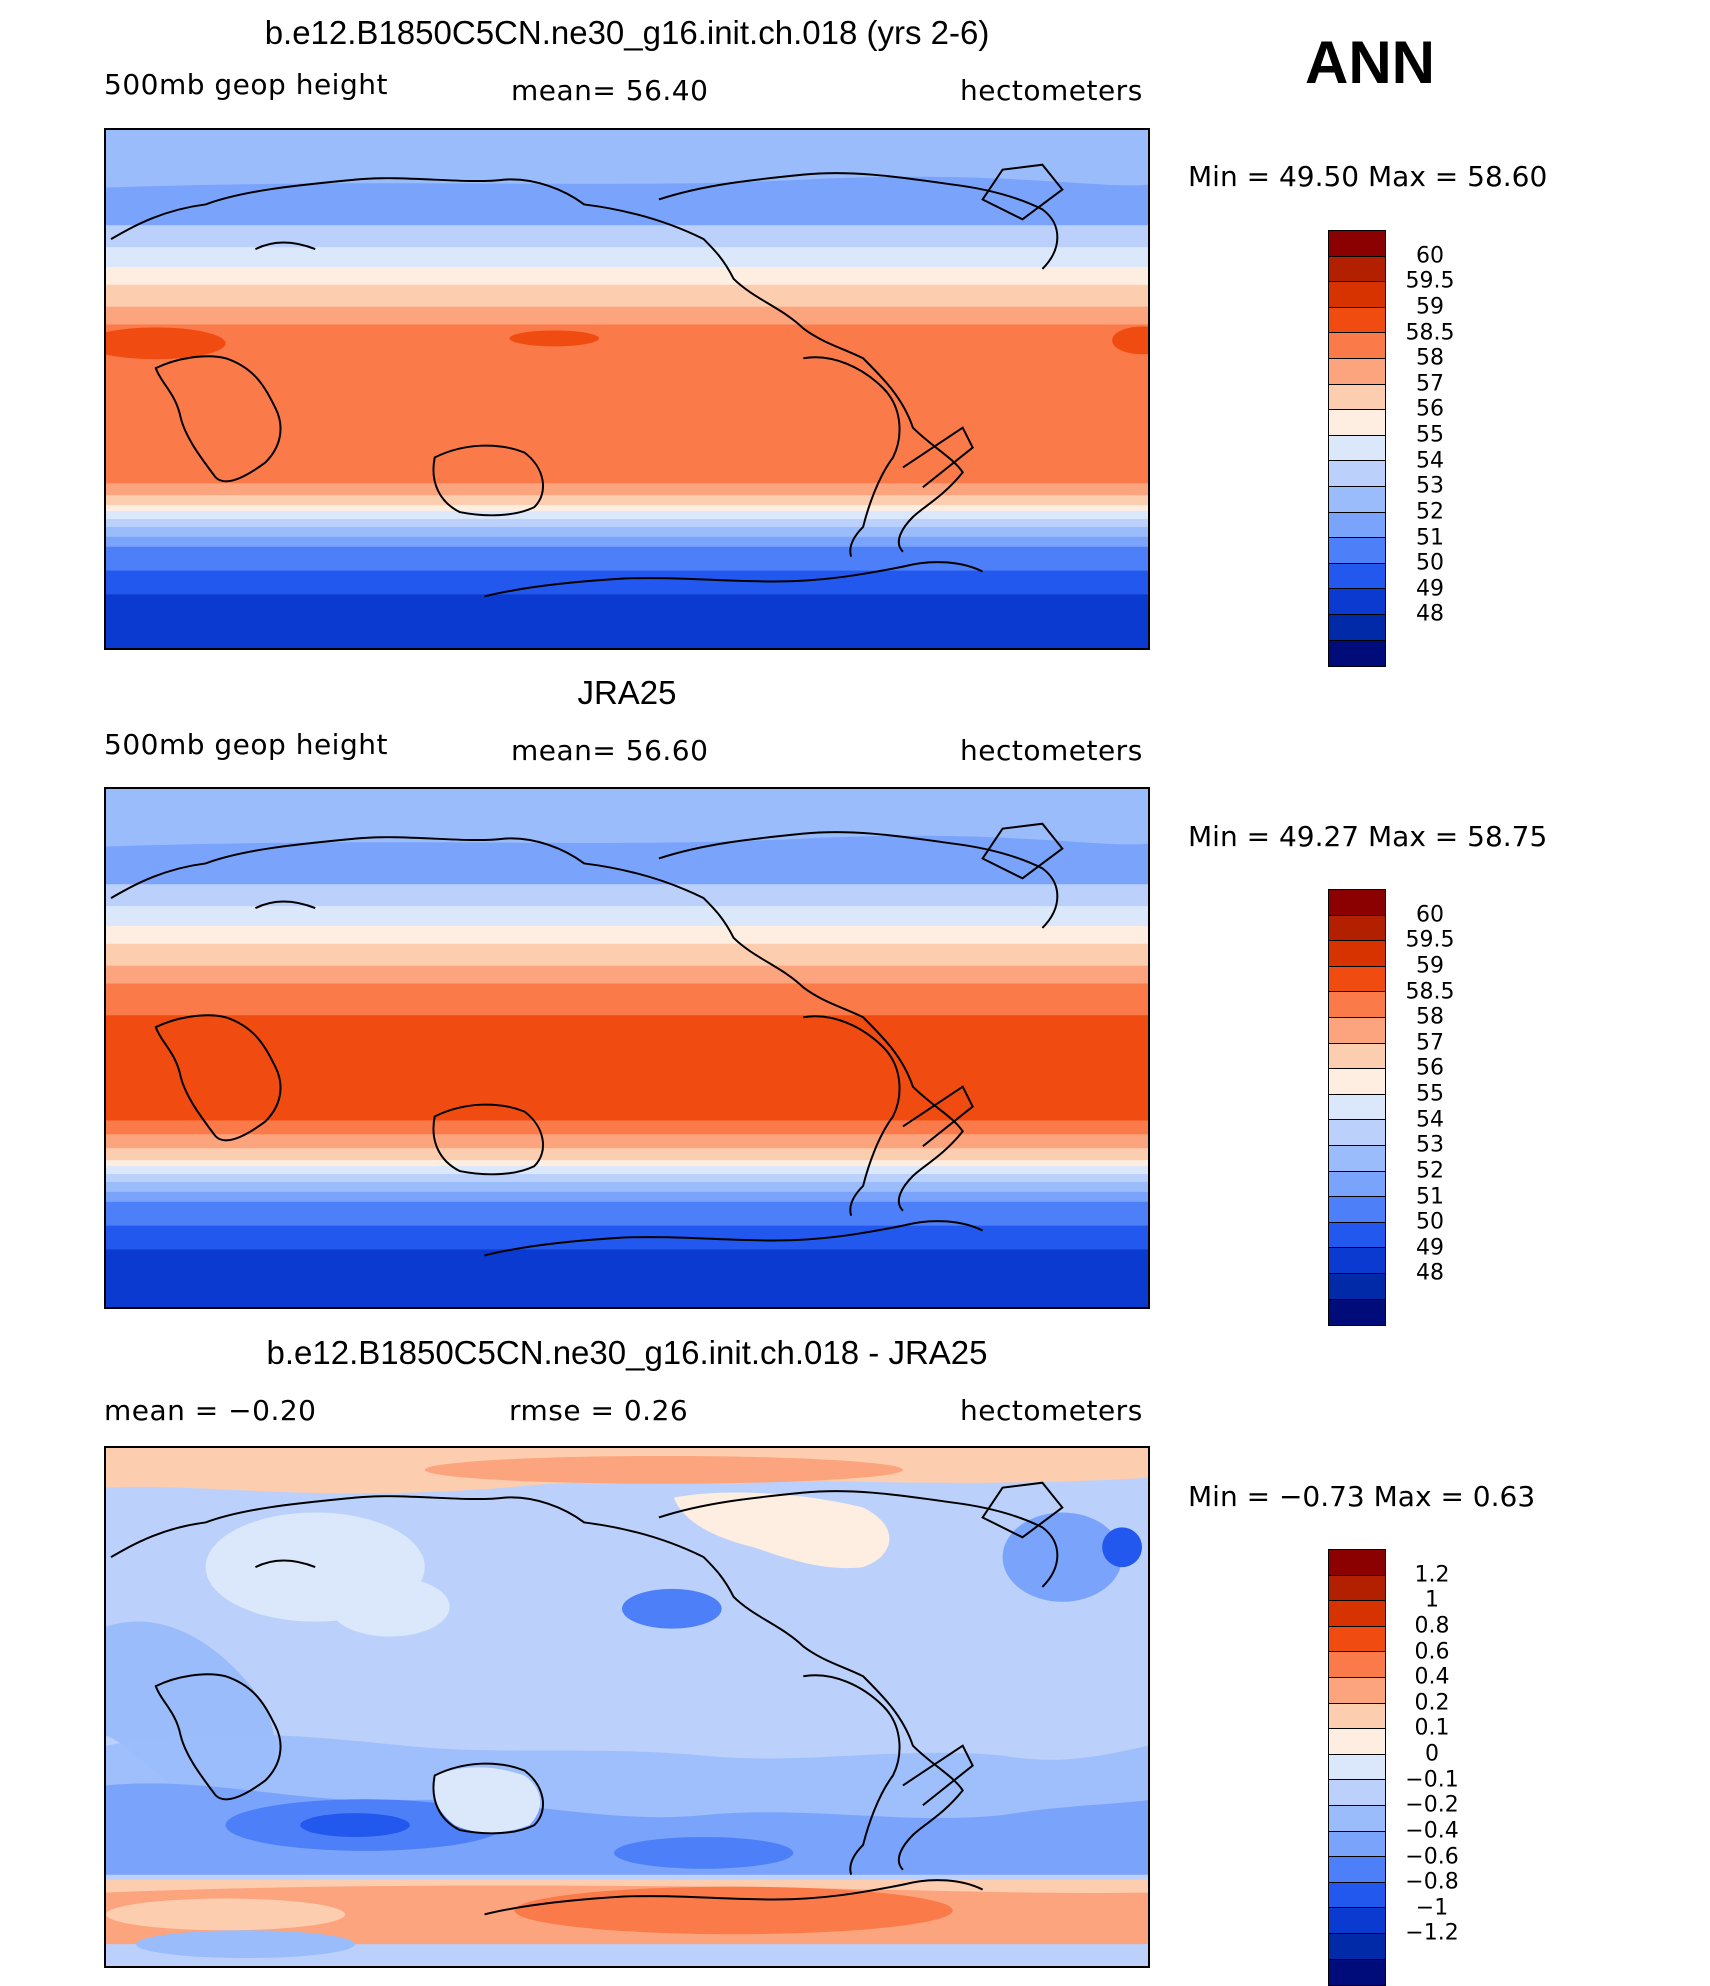 The height and width of the screenshot is (1986, 1710). What do you see at coordinates (1430, 1171) in the screenshot?
I see `colorbar-tick: 52` at bounding box center [1430, 1171].